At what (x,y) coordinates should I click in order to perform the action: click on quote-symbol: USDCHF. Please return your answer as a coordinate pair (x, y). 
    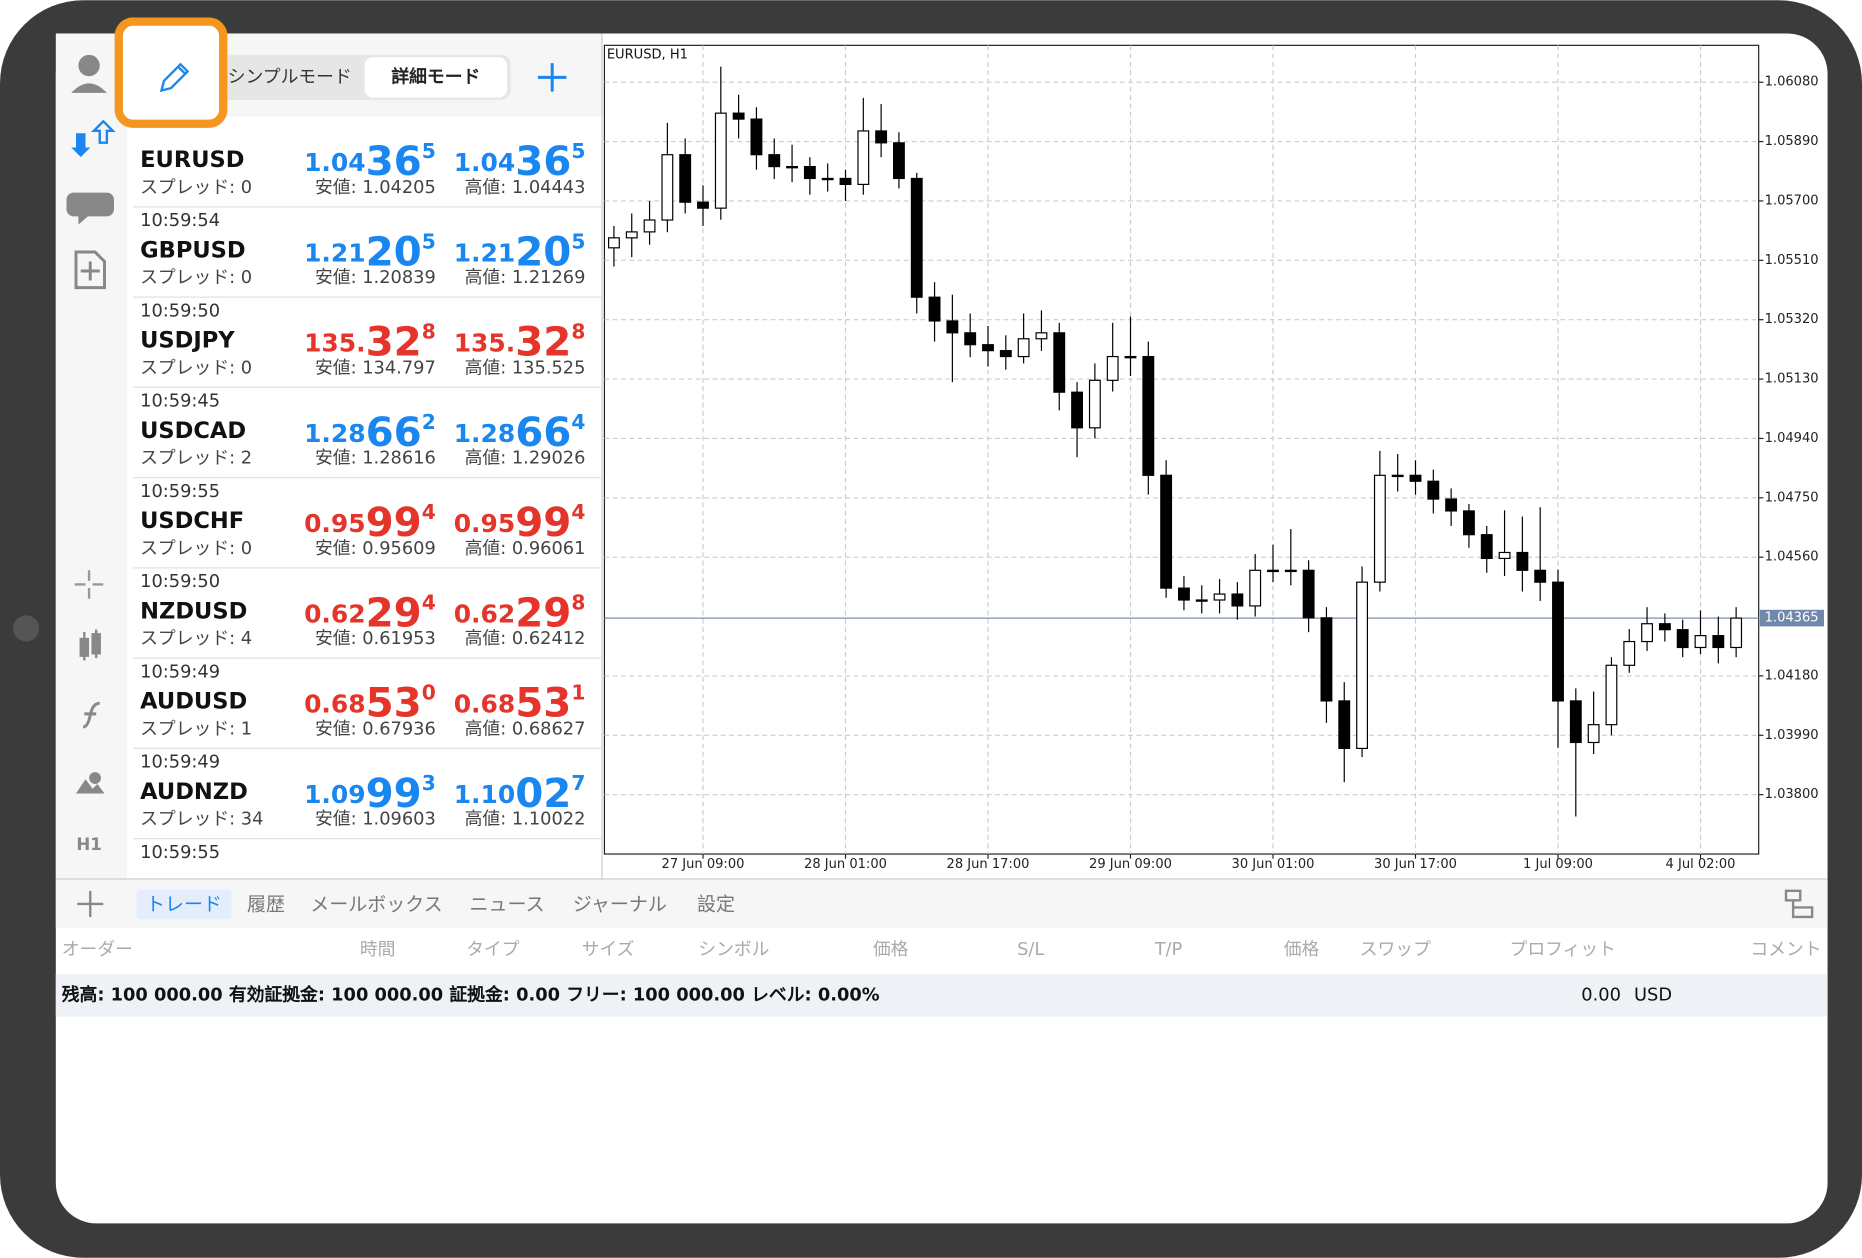
    Looking at the image, I should click on (192, 521).